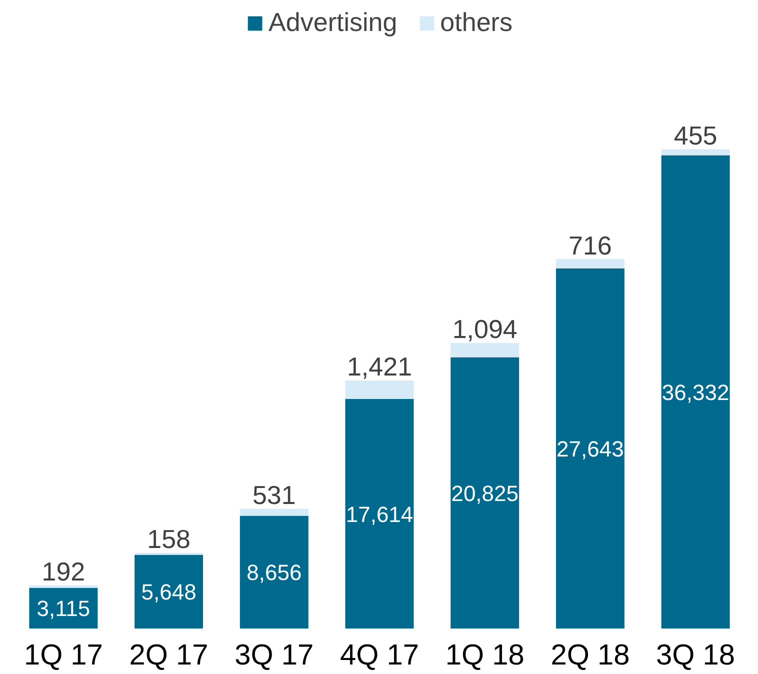  Describe the element at coordinates (333, 22) in the screenshot. I see `legend-label: Advertising` at that location.